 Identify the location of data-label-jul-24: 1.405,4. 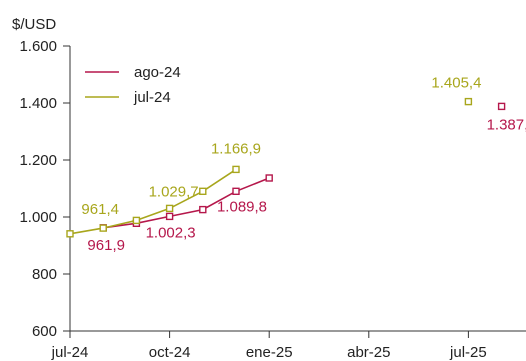
(456, 83).